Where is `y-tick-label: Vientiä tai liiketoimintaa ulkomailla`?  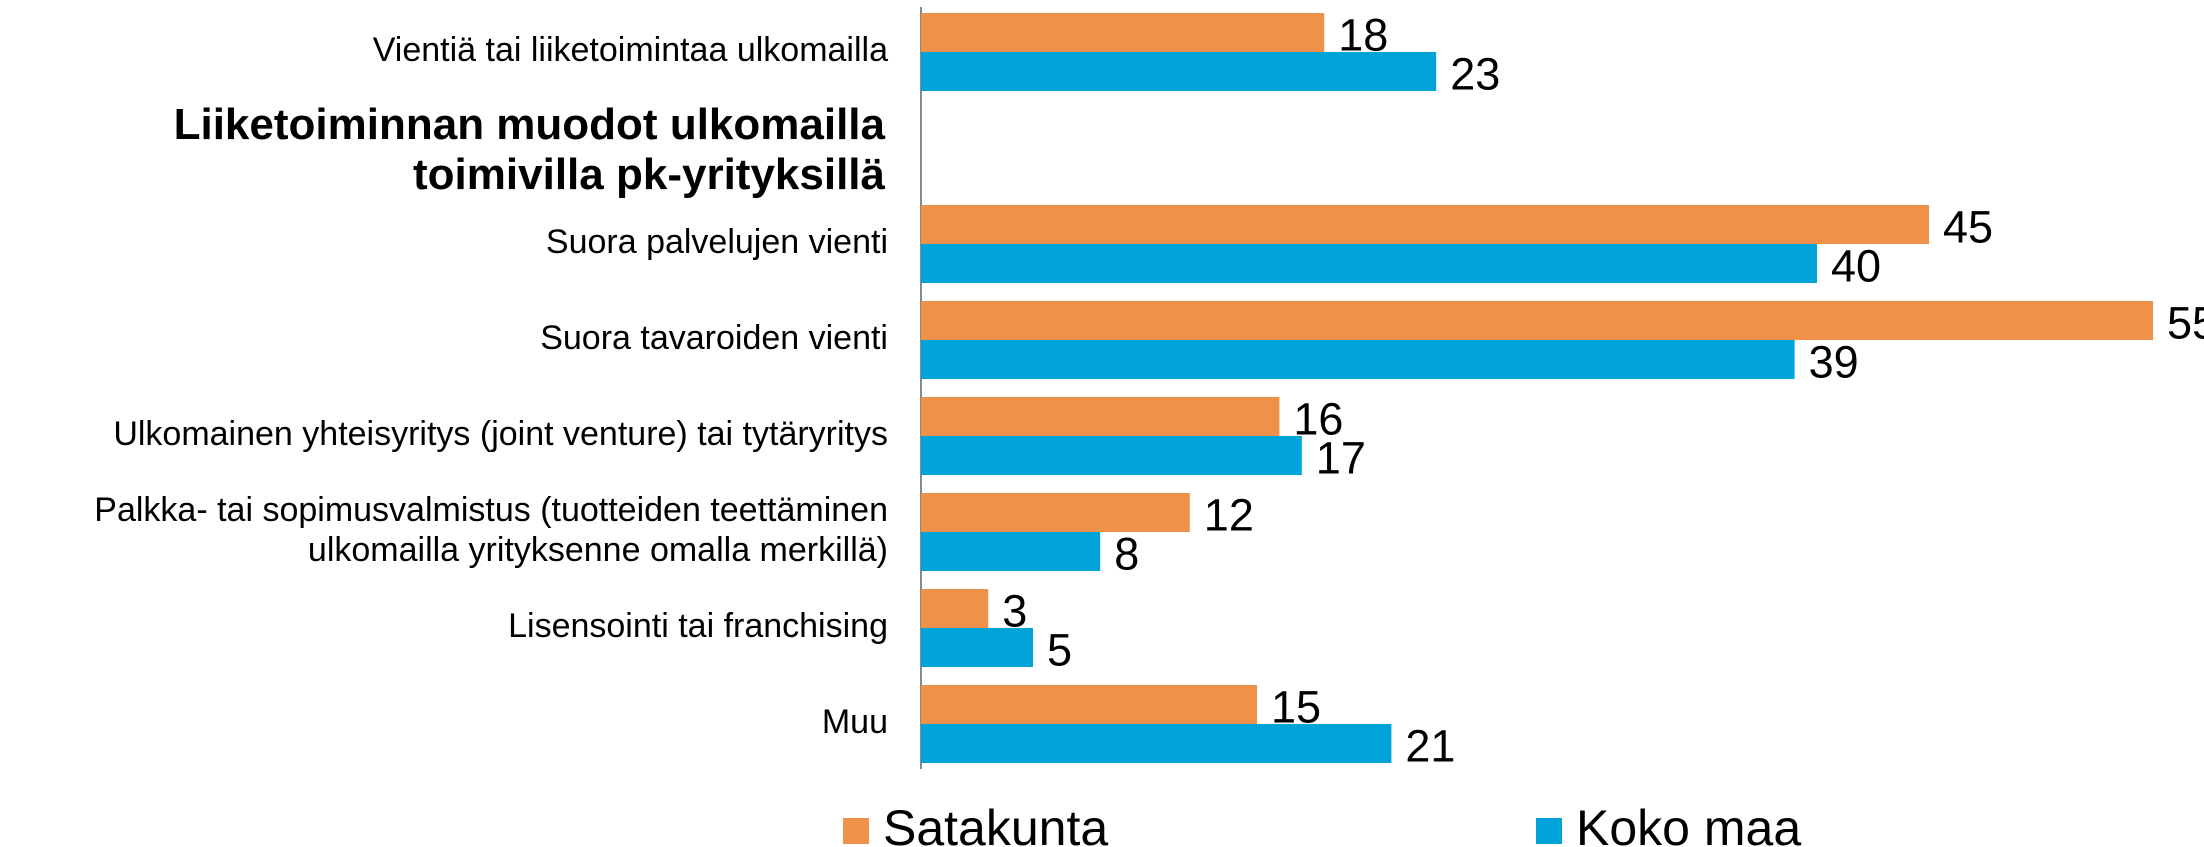 y-tick-label: Vientiä tai liiketoimintaa ulkomailla is located at coordinates (630, 50).